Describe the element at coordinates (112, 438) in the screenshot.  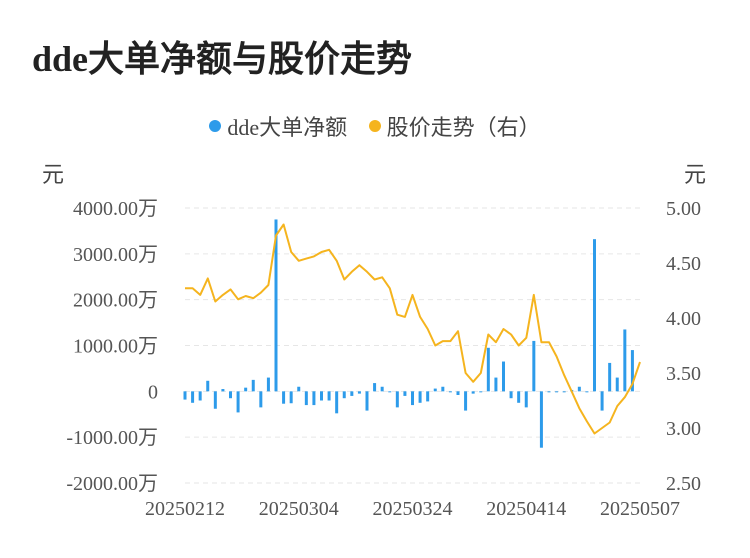
I see `y-left-tick-label: -1000.00万` at that location.